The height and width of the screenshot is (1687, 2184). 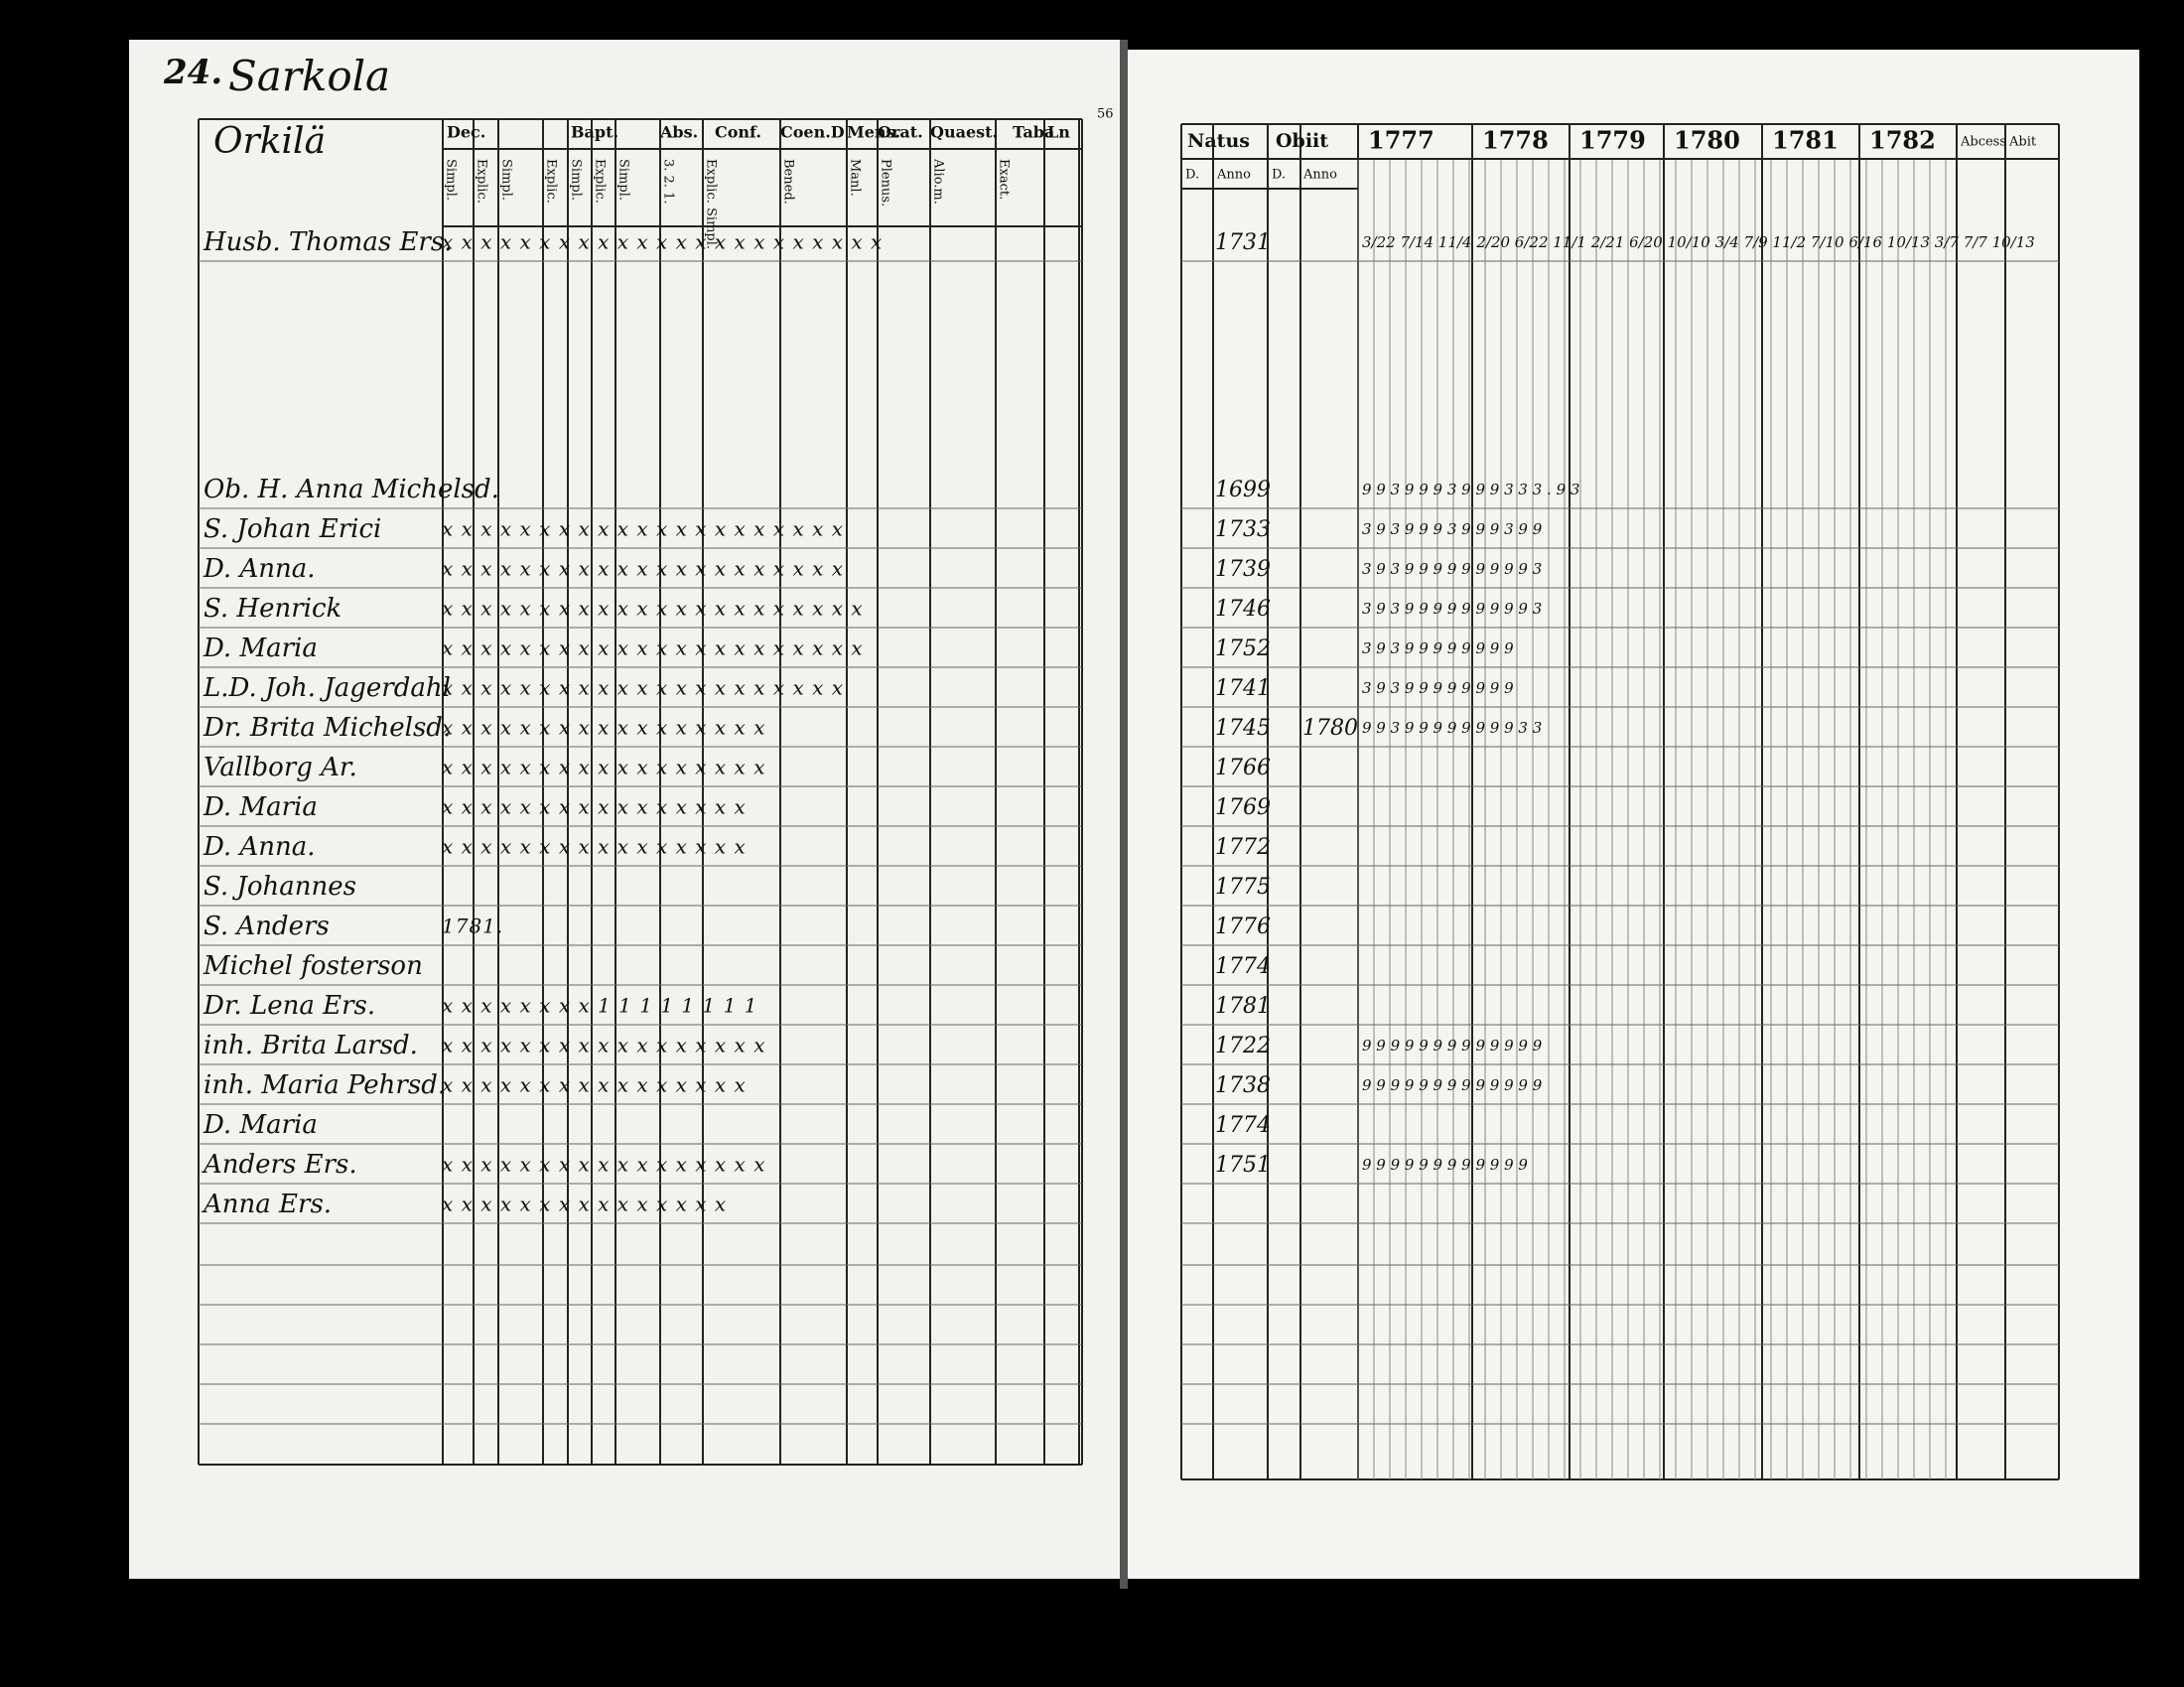 I want to click on column-header: Dec., so click(x=466, y=132).